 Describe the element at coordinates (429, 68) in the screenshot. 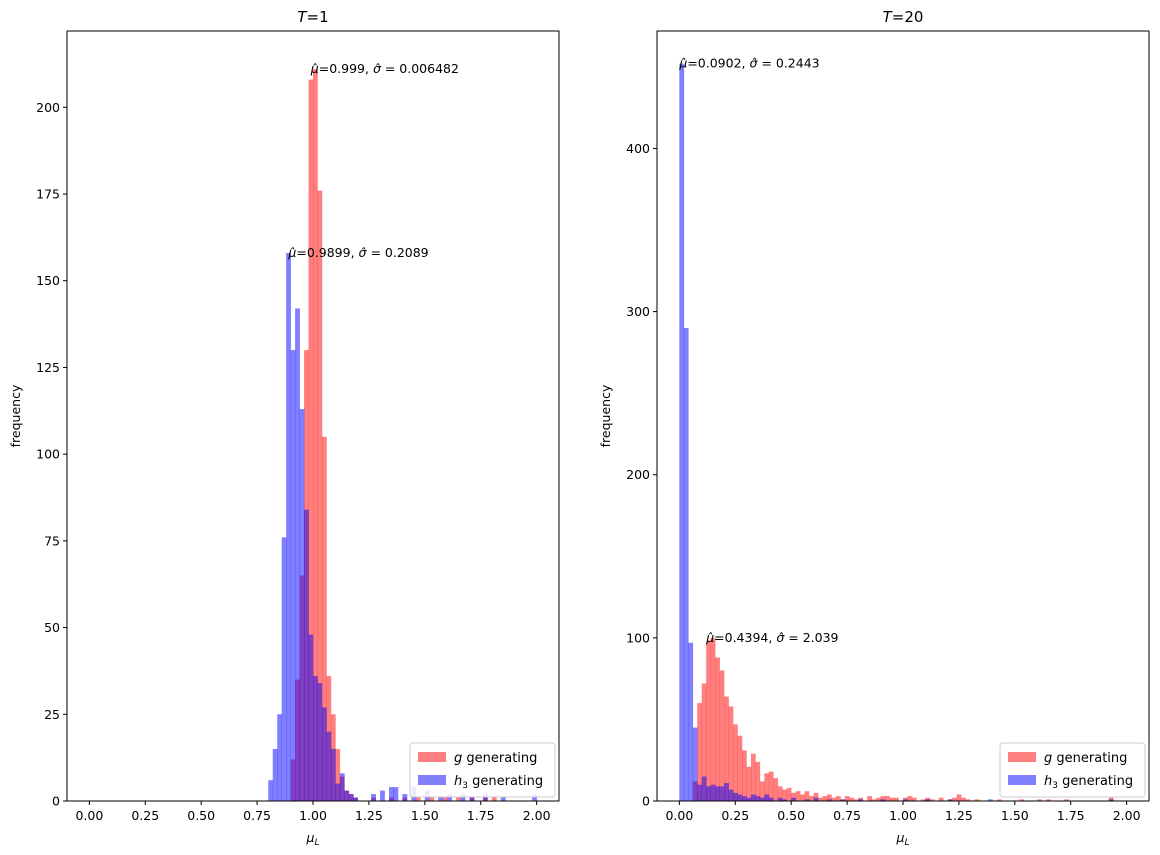

I see `annotation-sigma-value: 0.006482` at that location.